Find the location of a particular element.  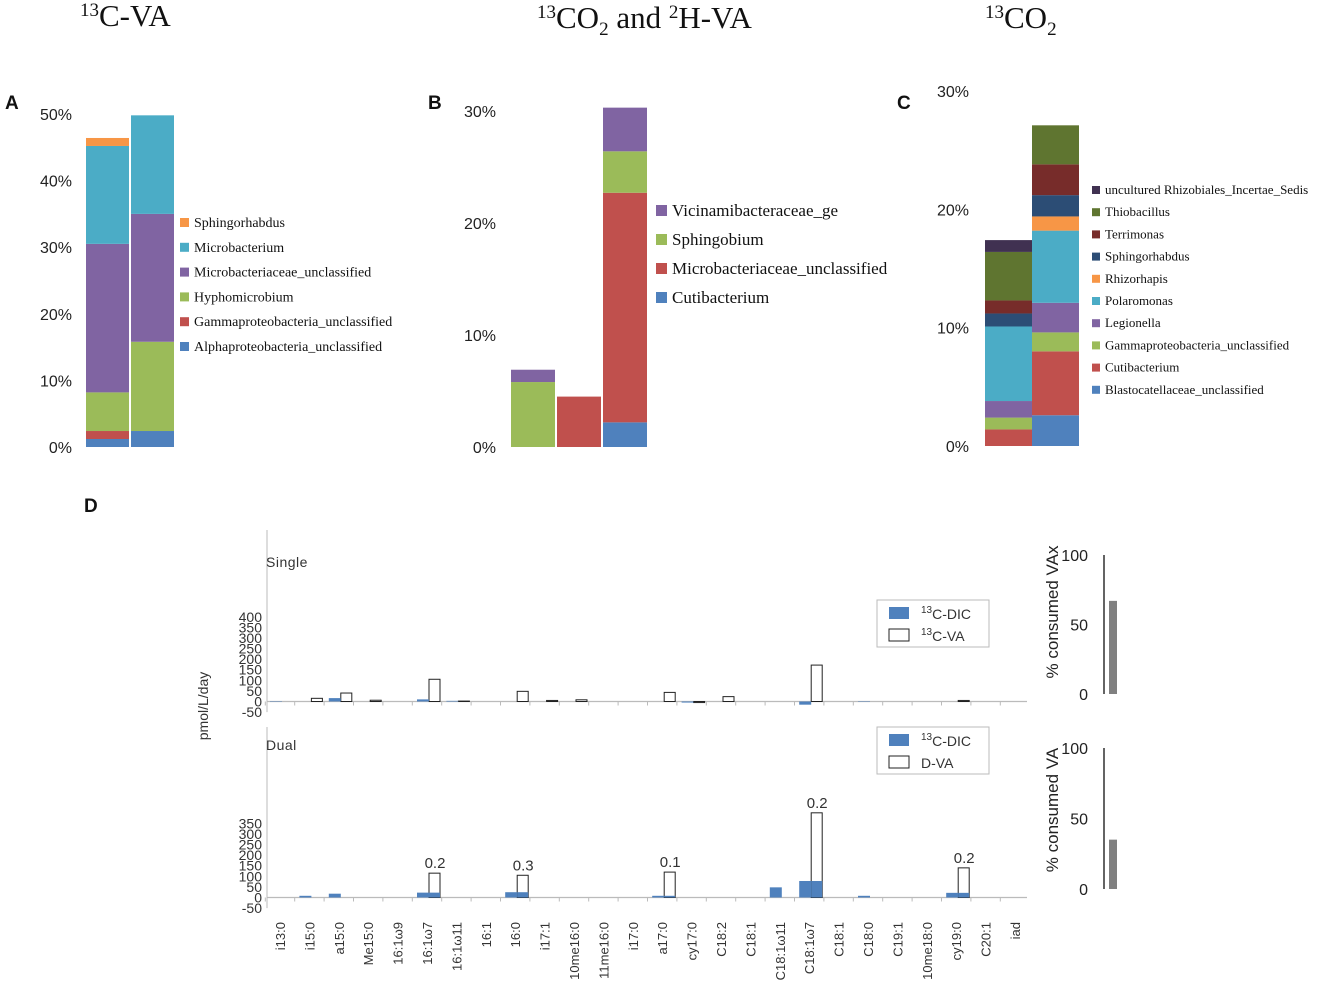

x-category-label: 10me18:0 is located at coordinates (927, 951).